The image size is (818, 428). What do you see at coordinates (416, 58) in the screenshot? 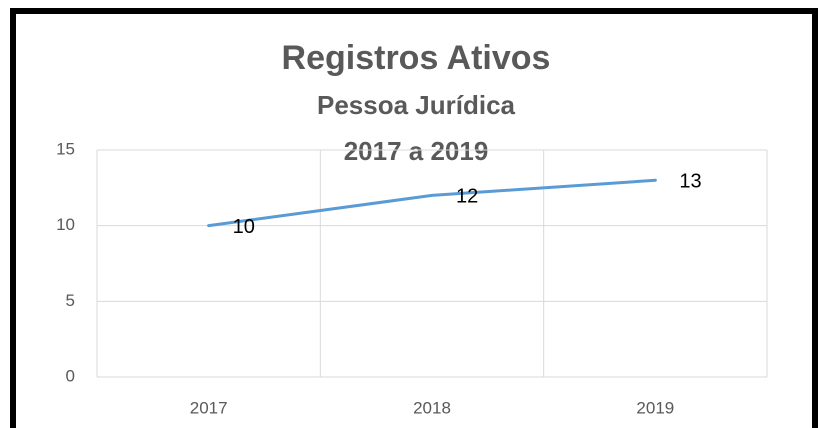
I see `chart-title: Registros Ativos` at bounding box center [416, 58].